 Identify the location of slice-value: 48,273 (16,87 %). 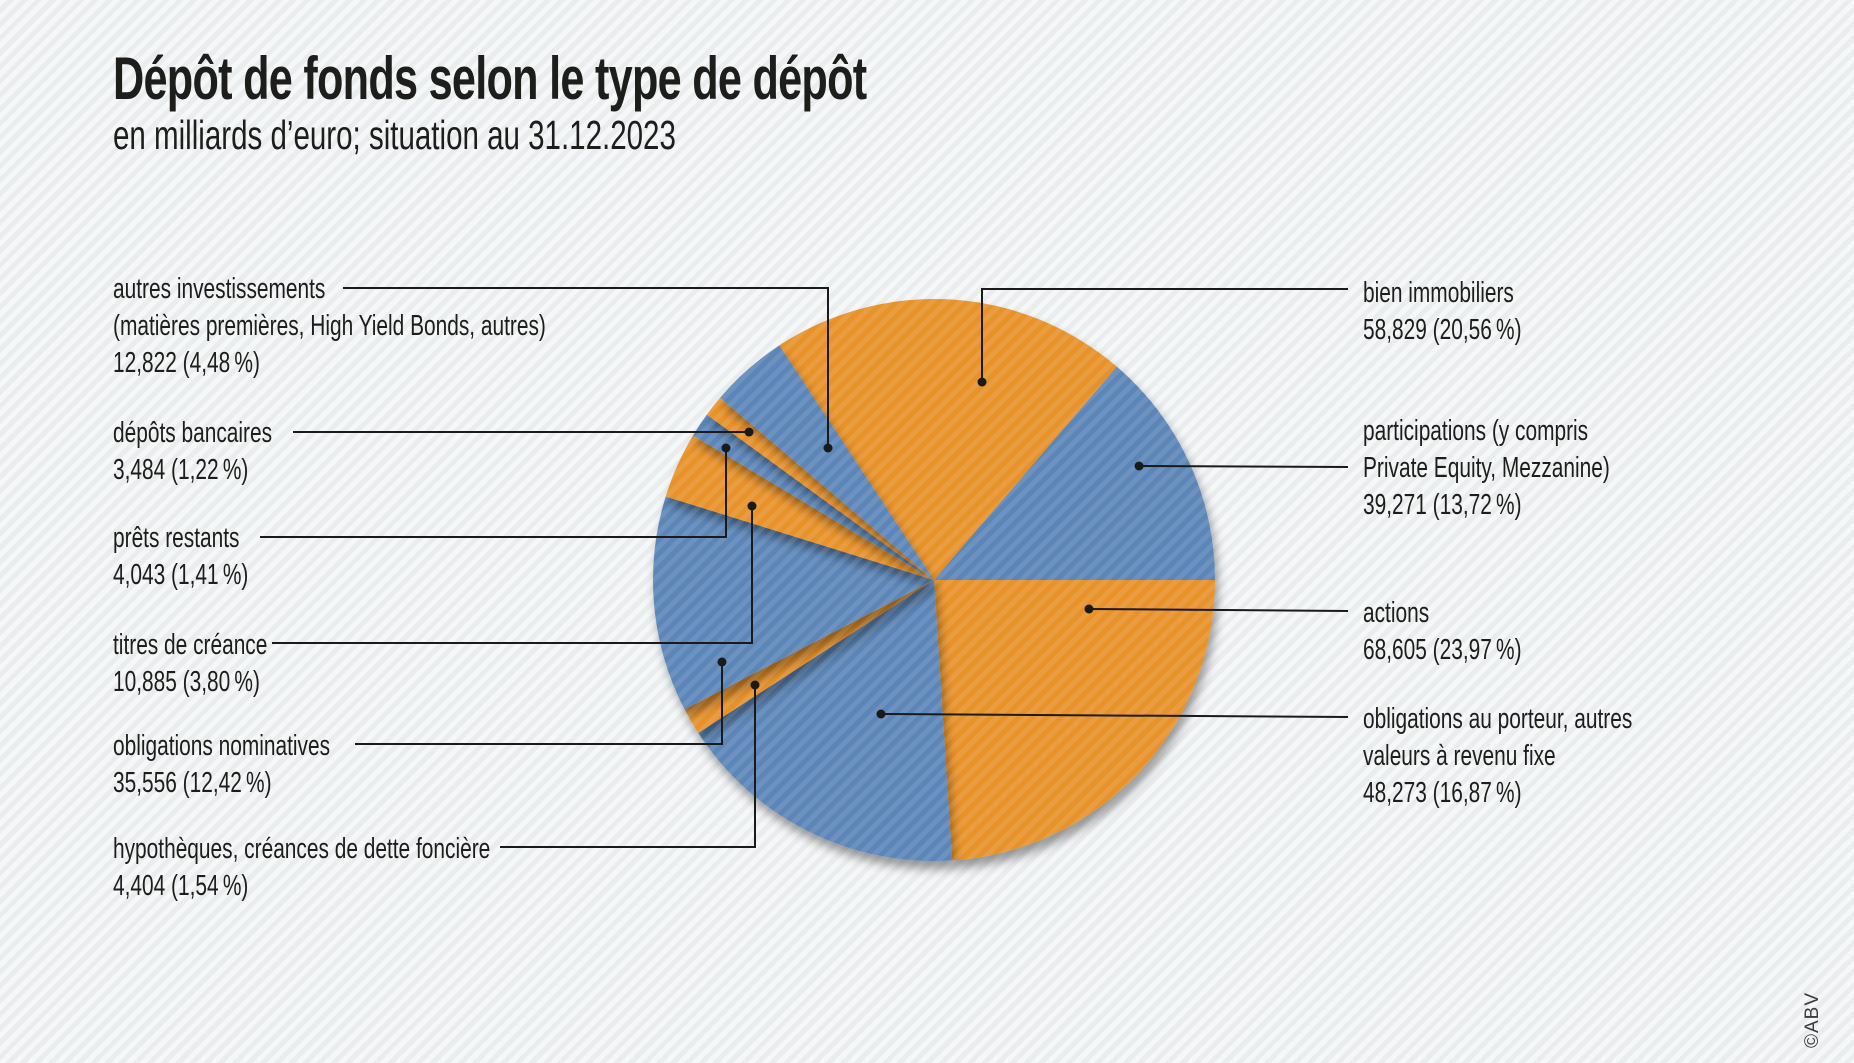
(1442, 793).